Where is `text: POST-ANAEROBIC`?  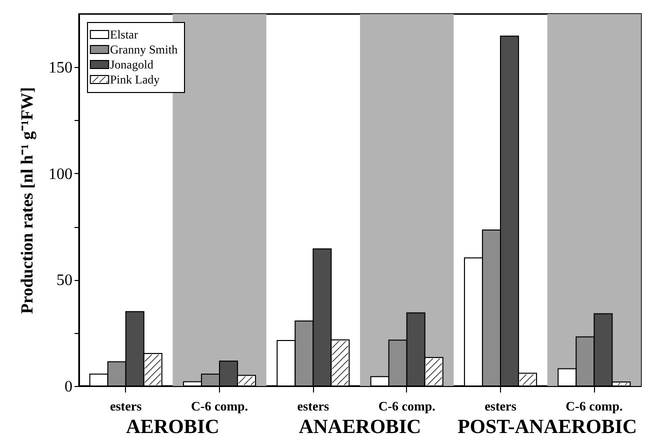 text: POST-ANAEROBIC is located at coordinates (547, 427).